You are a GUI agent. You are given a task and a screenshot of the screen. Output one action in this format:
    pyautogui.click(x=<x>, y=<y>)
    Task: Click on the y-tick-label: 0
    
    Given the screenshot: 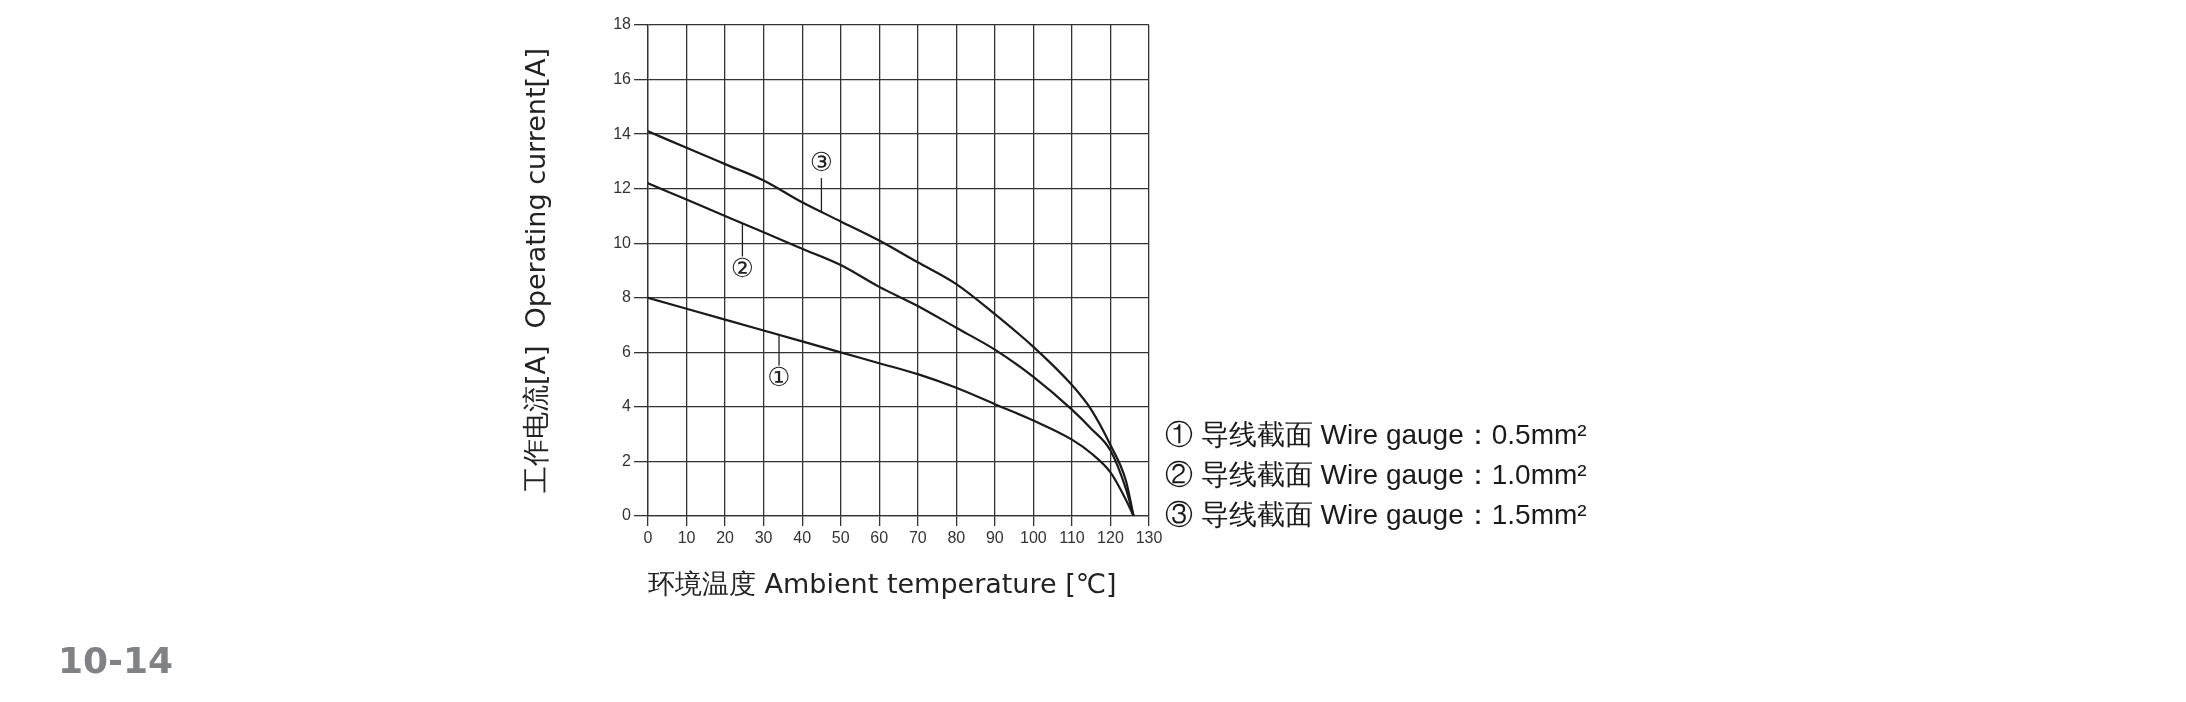 What is the action you would take?
    pyautogui.click(x=627, y=515)
    